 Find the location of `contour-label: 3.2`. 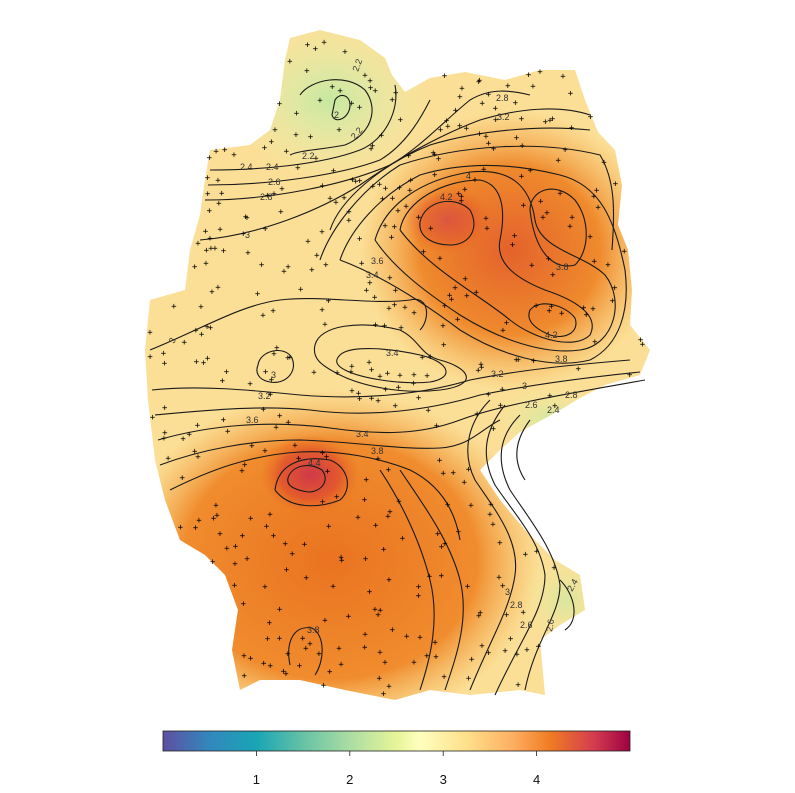

contour-label: 3.2 is located at coordinates (264, 396).